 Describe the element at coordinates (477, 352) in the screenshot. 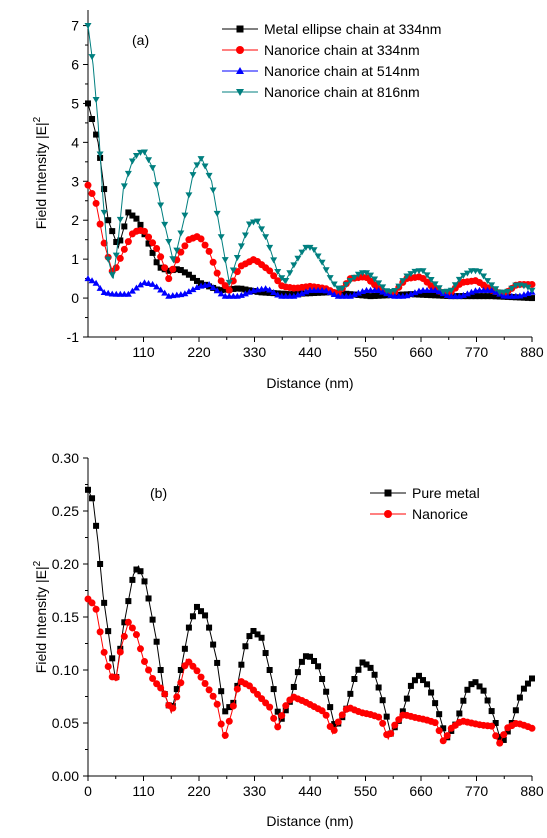

I see `x-tick-label: 770` at that location.